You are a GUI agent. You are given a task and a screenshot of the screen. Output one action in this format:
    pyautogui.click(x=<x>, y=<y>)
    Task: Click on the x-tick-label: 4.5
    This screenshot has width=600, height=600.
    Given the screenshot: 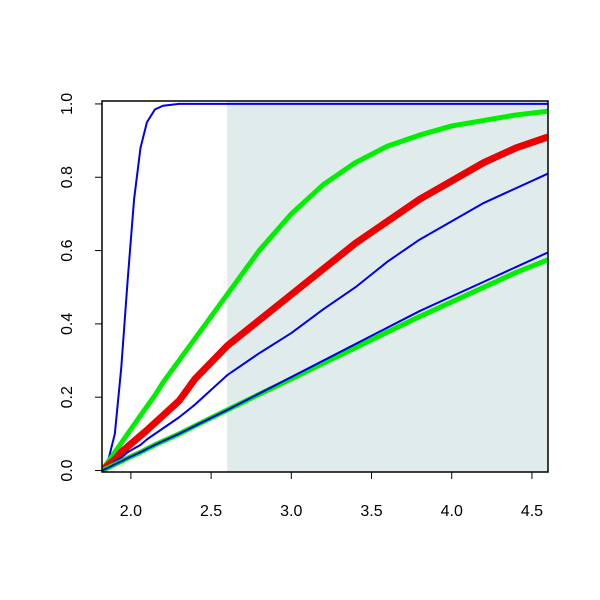 What is the action you would take?
    pyautogui.click(x=532, y=511)
    